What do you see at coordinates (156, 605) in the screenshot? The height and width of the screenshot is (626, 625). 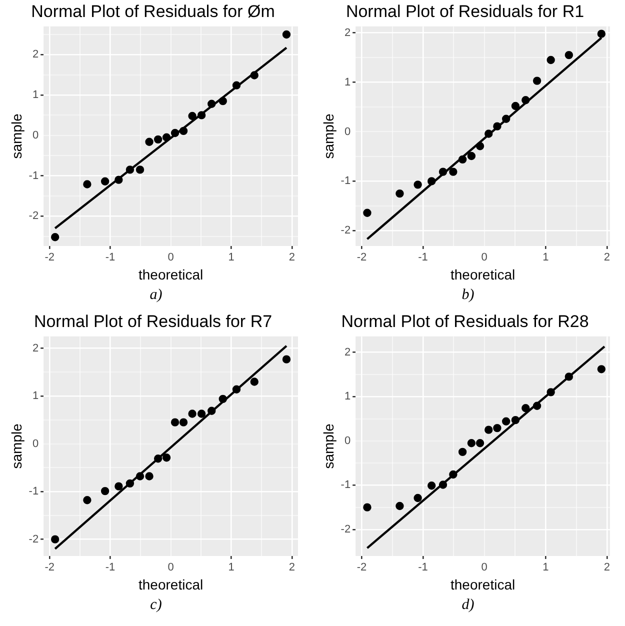 I see `text: c)` at bounding box center [156, 605].